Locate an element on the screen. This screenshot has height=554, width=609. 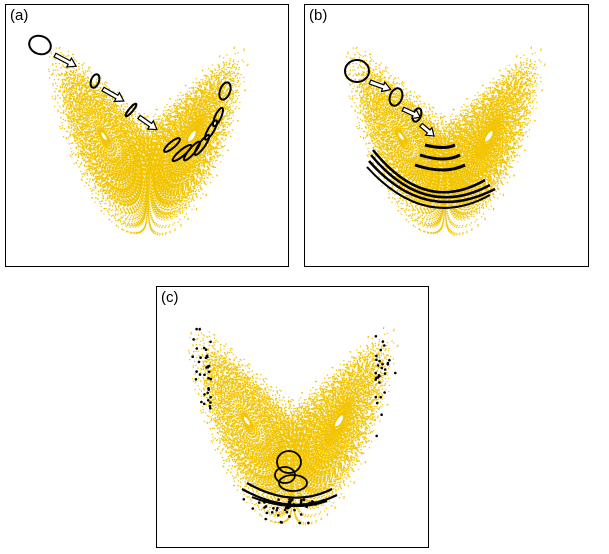
panel-a-figure is located at coordinates (138, 135).